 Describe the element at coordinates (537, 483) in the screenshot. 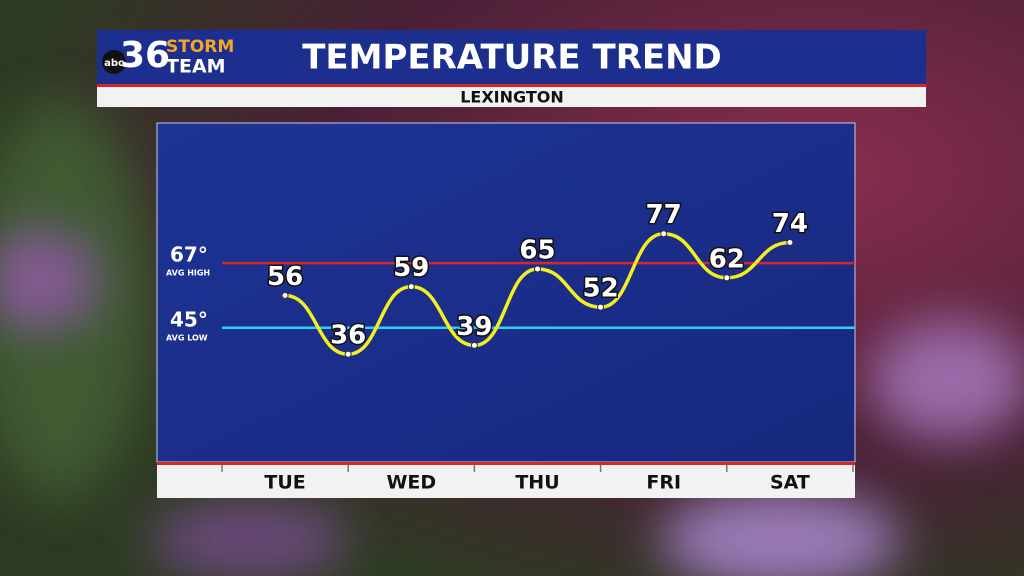

I see `x-tick-label: THU` at that location.